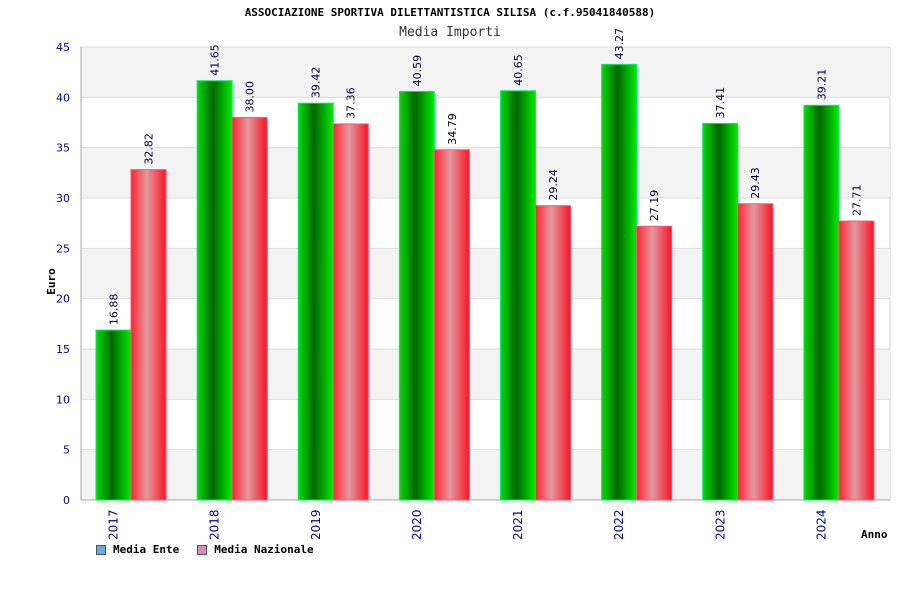 The width and height of the screenshot is (900, 600). I want to click on data-label: 16.88, so click(114, 310).